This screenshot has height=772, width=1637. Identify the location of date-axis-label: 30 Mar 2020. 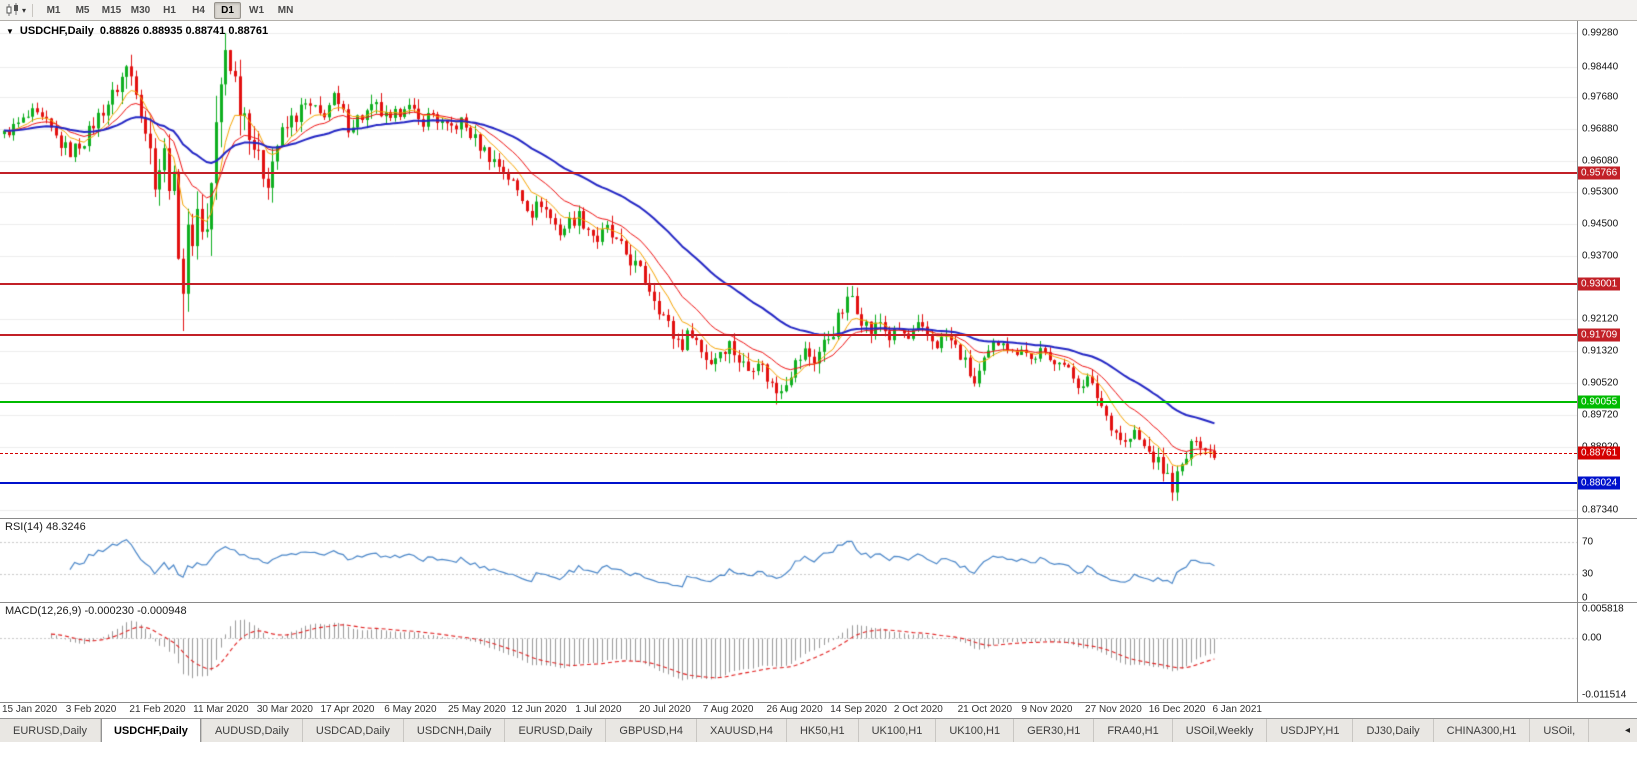
(284, 709).